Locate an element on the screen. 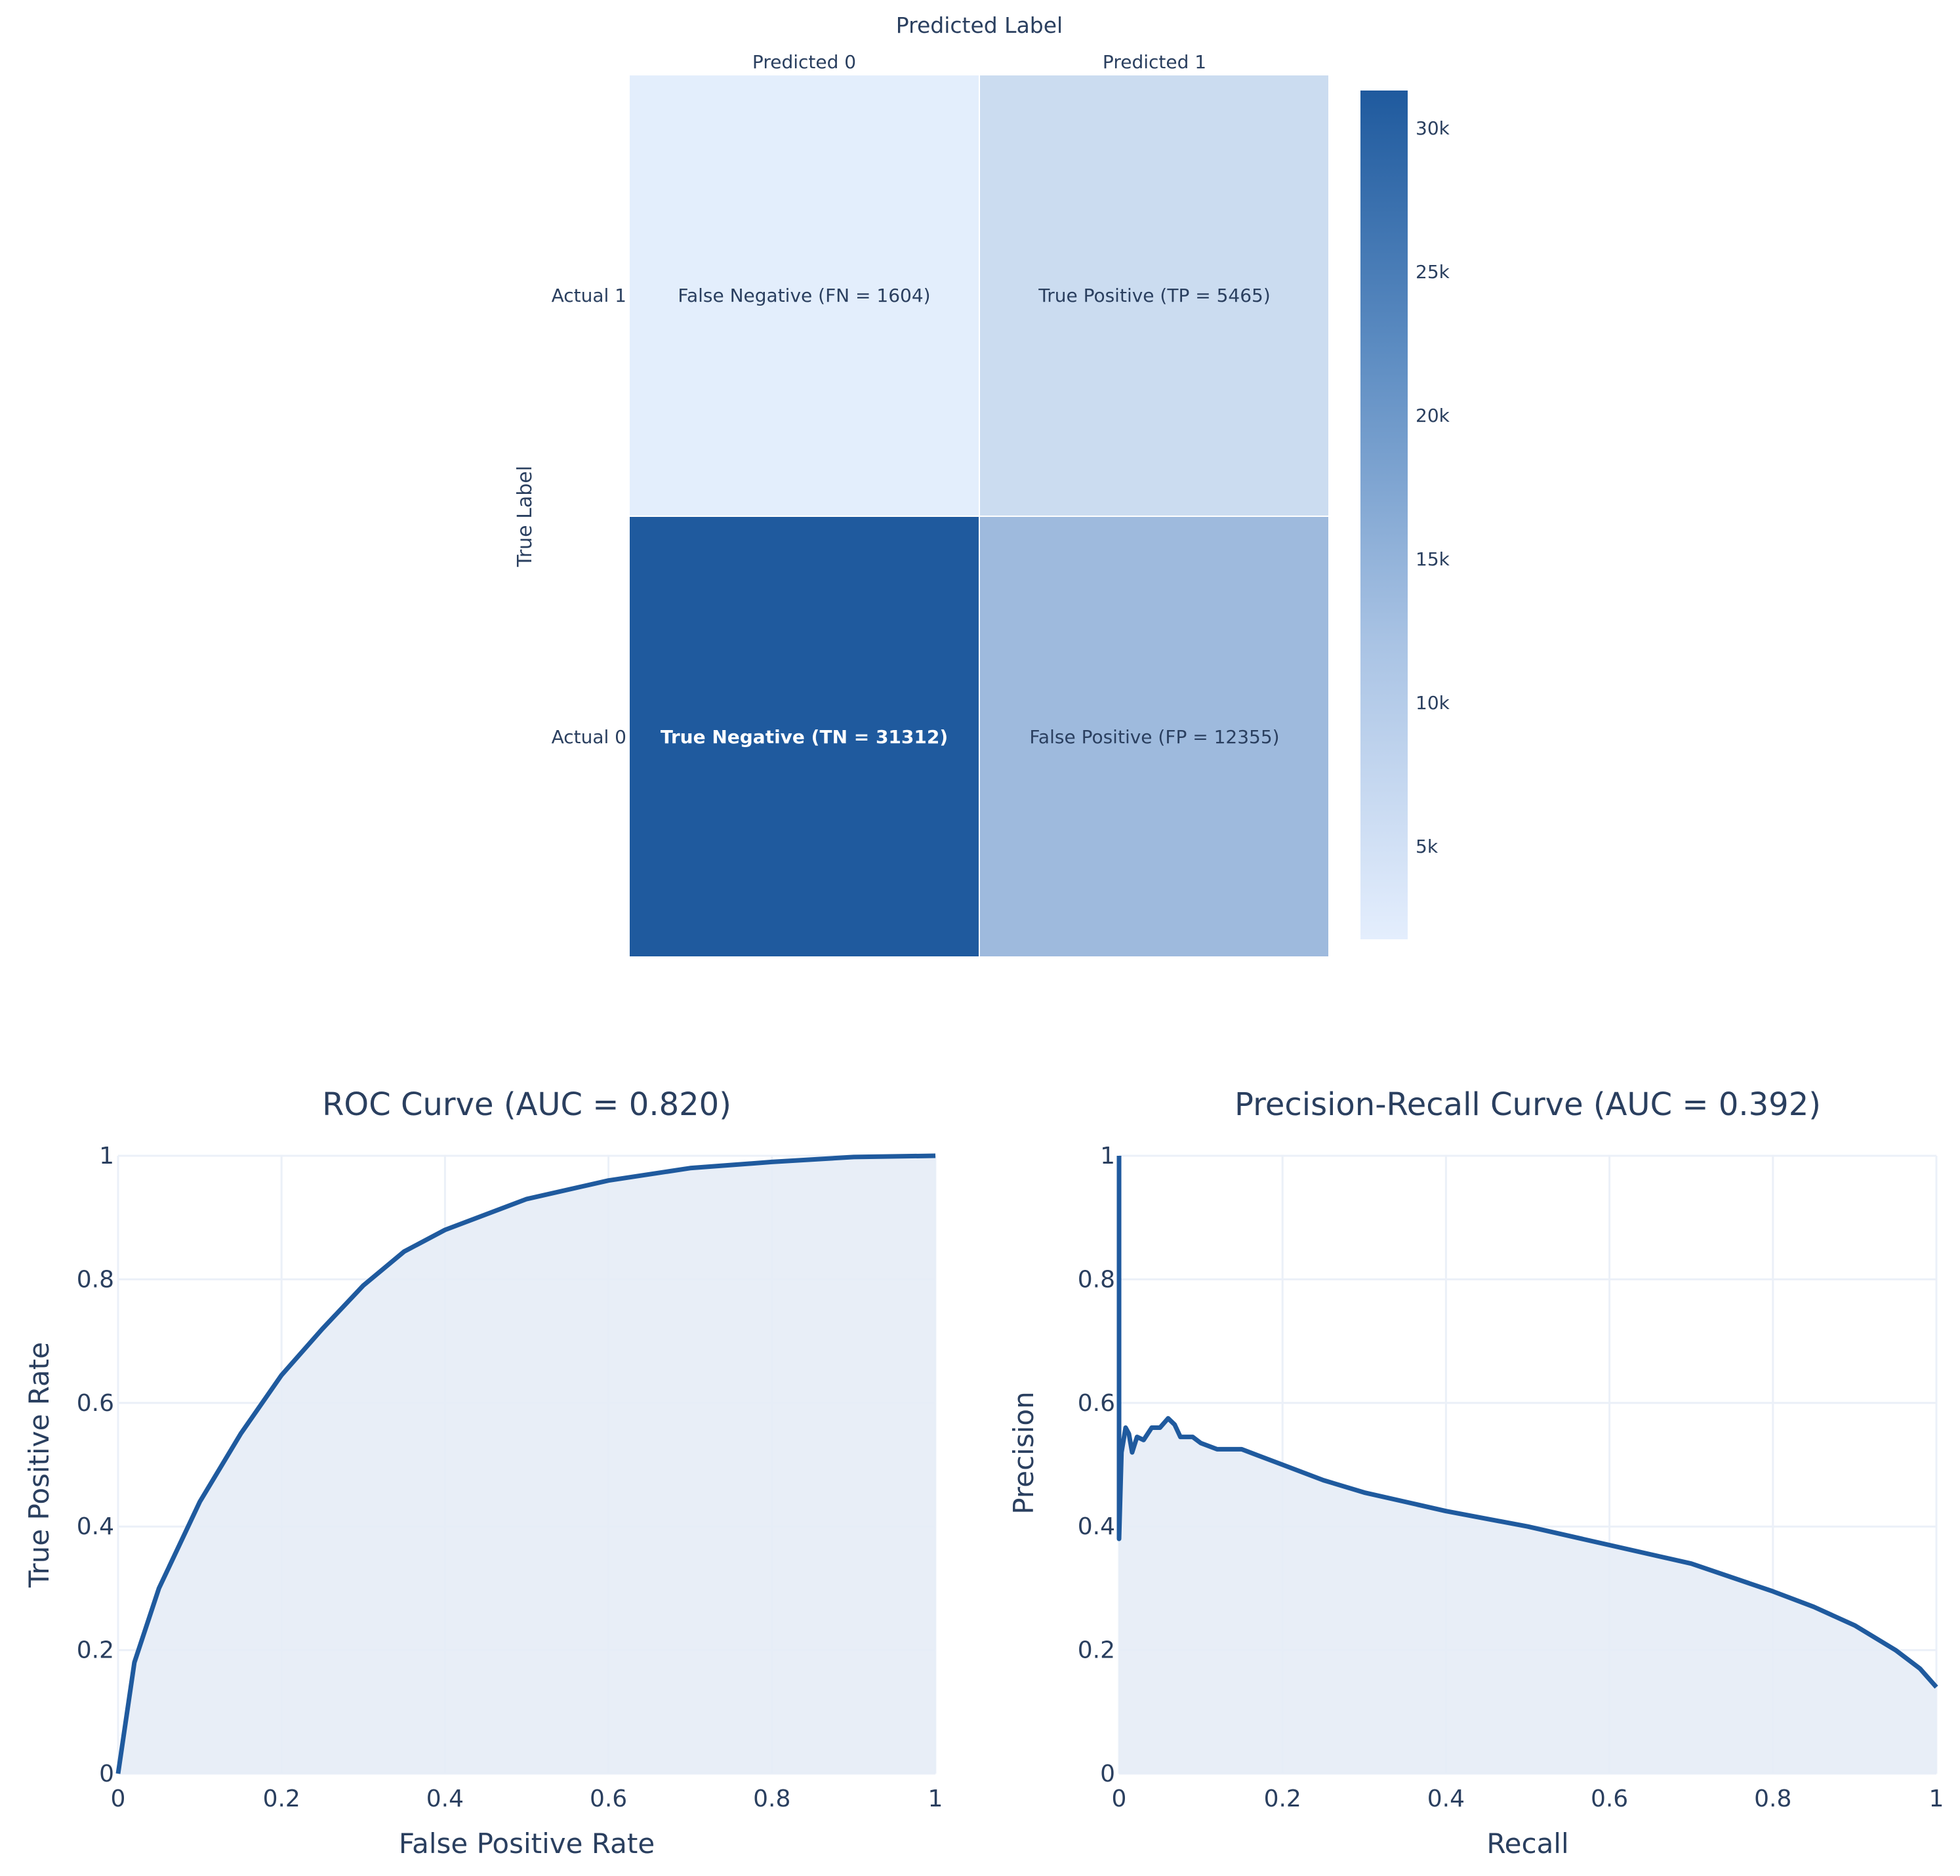 The width and height of the screenshot is (1960, 1876). roc-xtick-label: 0 is located at coordinates (119, 1798).